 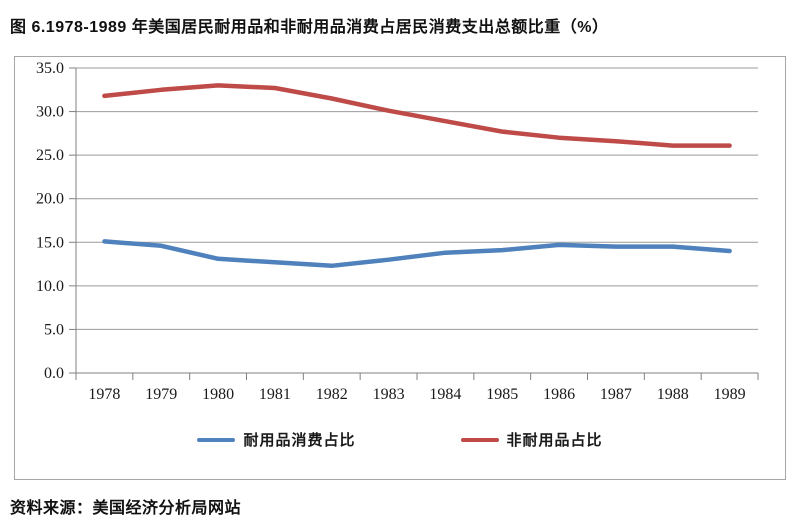 I want to click on y-tick-label: 10.0, so click(x=50, y=286).